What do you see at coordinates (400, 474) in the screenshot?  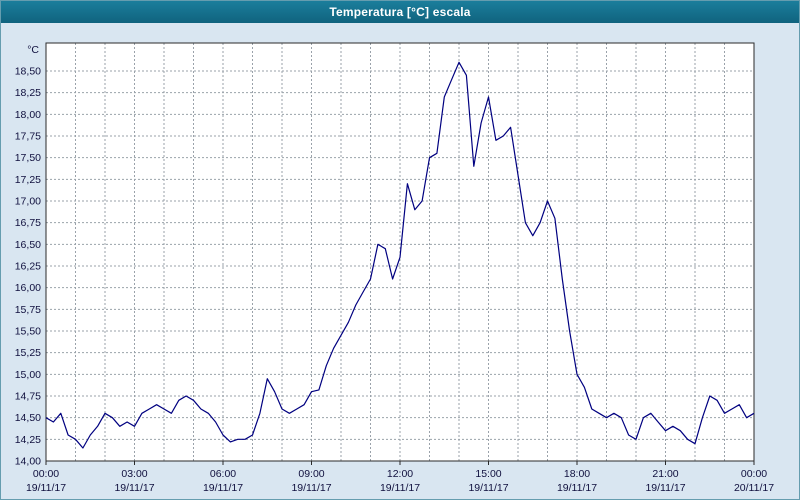 I see `svg-text: 12:00` at bounding box center [400, 474].